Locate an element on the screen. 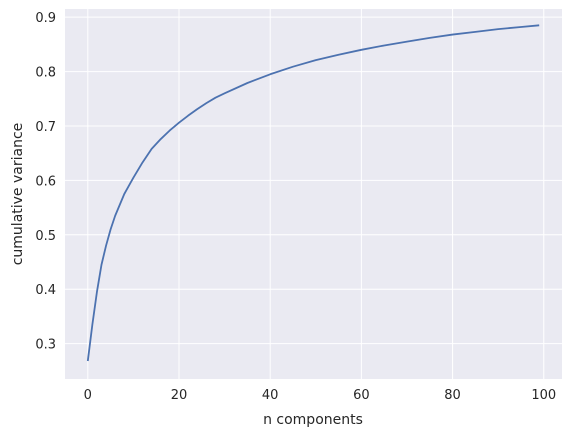 The image size is (571, 437). y-tick-label: 0.3 is located at coordinates (45, 345).